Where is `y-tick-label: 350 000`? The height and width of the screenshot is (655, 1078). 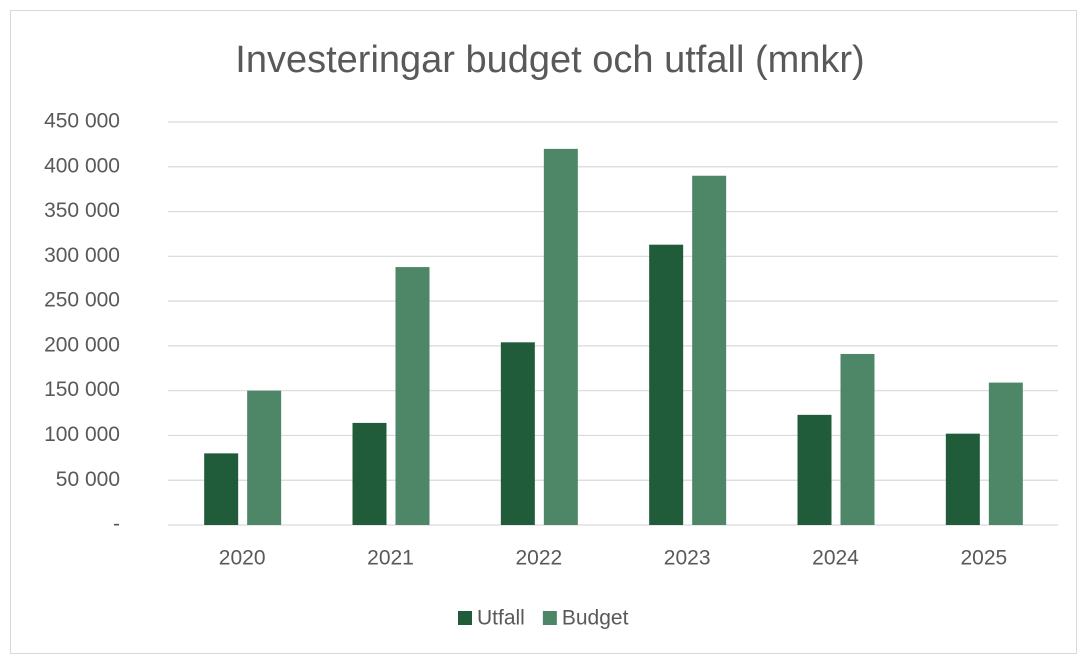 y-tick-label: 350 000 is located at coordinates (82, 210).